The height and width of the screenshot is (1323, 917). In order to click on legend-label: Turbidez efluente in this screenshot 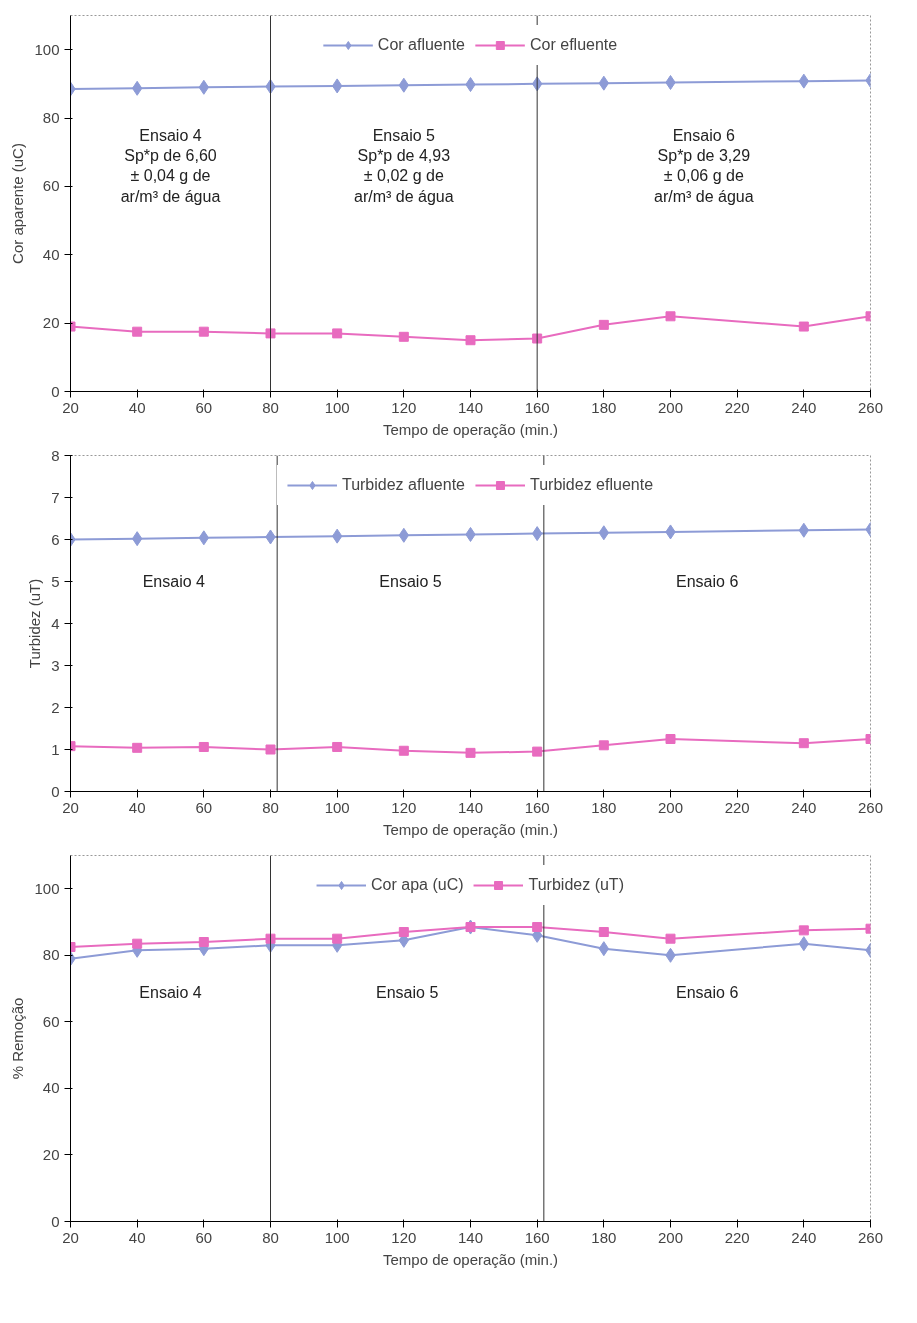, I will do `click(592, 485)`.